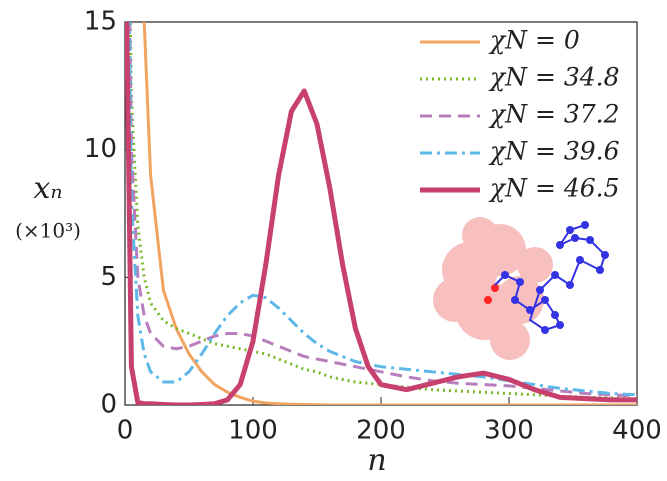 This screenshot has width=667, height=481. I want to click on y-tick-label: 15, so click(100, 22).